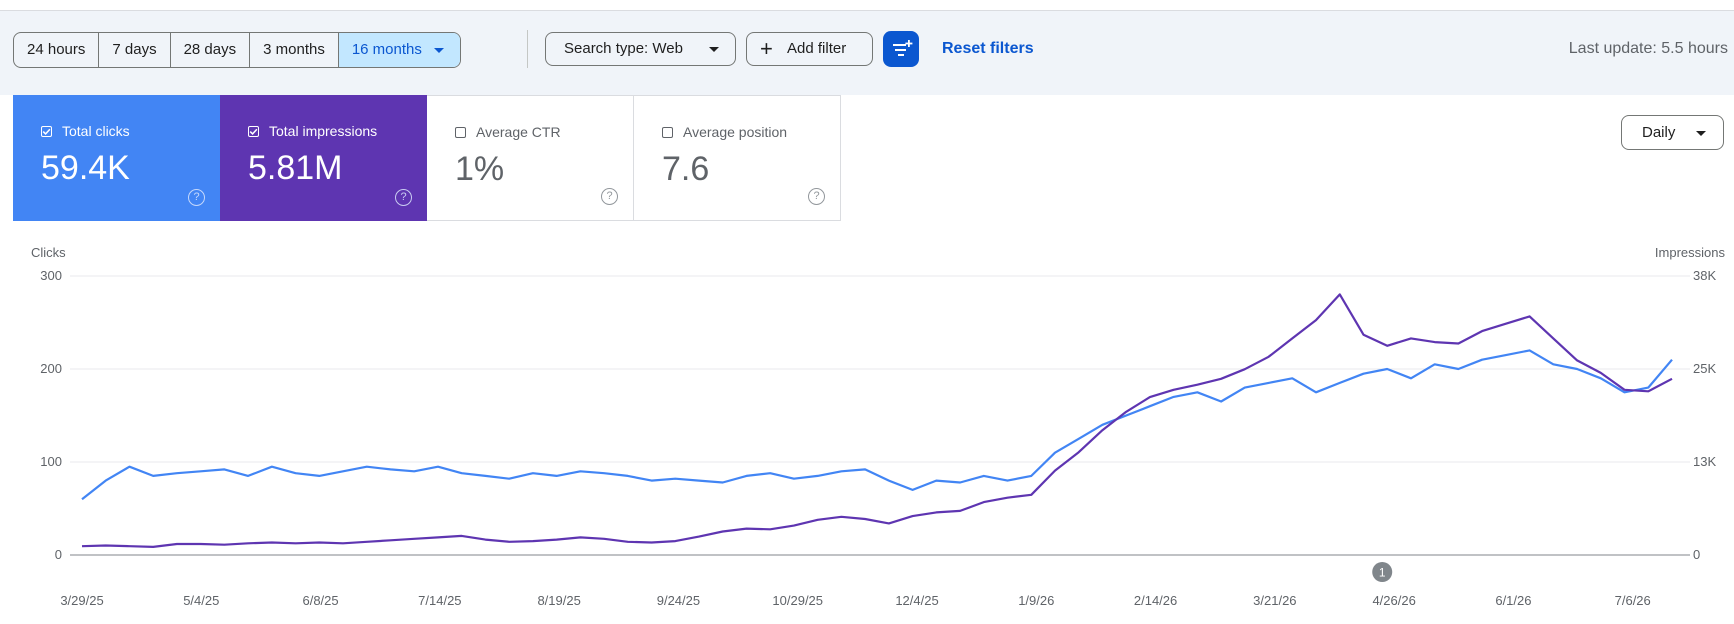  Describe the element at coordinates (817, 48) in the screenshot. I see `add-filter-label: Add filter` at that location.